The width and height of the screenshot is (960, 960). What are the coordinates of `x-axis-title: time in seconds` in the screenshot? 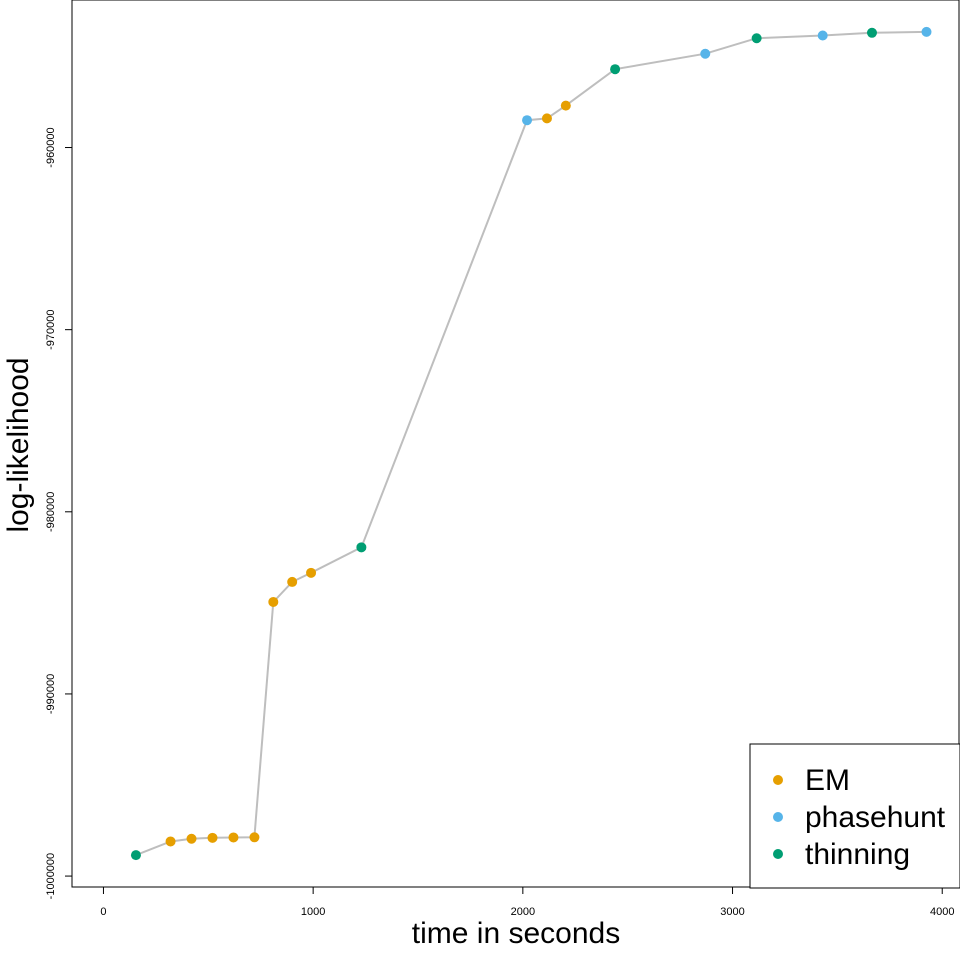 It's located at (516, 933).